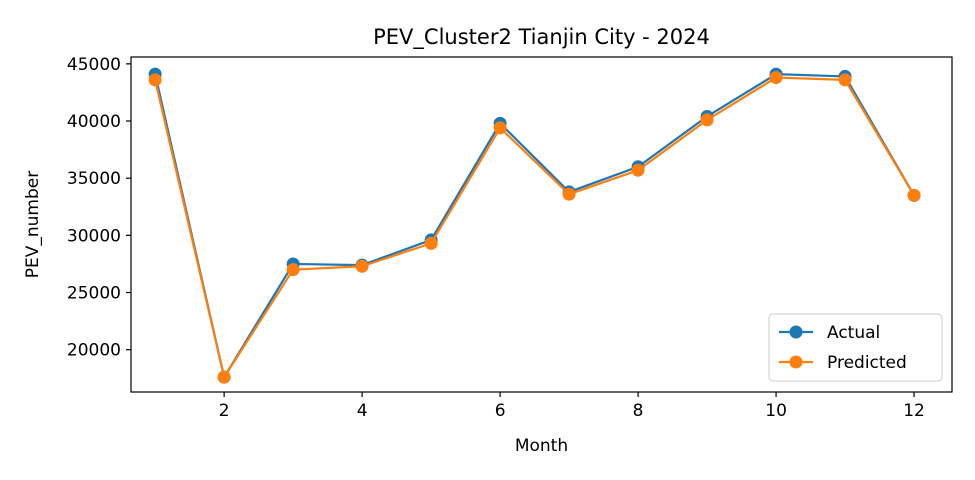  What do you see at coordinates (776, 411) in the screenshot?
I see `x-tick-label: 10` at bounding box center [776, 411].